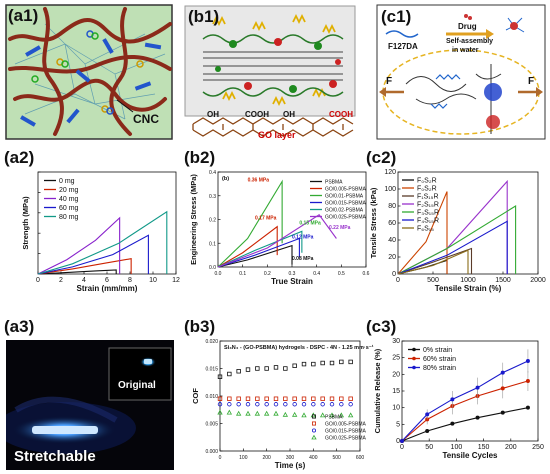  I want to click on legend-label: F₃S₁₅R, so click(428, 212).